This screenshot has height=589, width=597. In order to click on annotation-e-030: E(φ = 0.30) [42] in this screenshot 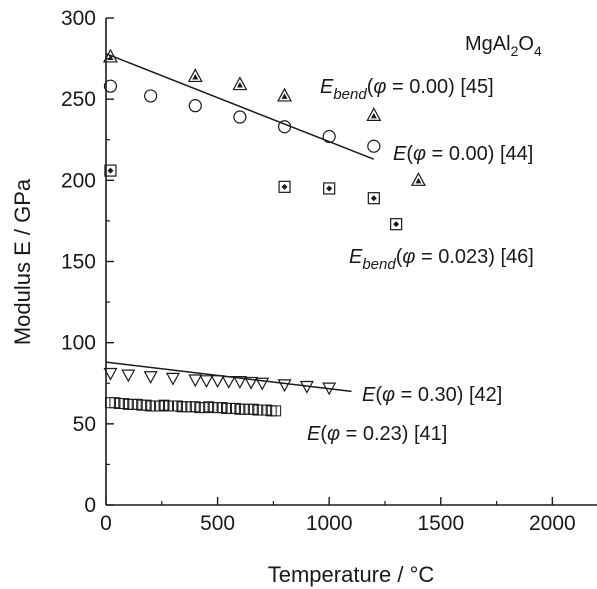, I will do `click(432, 395)`.